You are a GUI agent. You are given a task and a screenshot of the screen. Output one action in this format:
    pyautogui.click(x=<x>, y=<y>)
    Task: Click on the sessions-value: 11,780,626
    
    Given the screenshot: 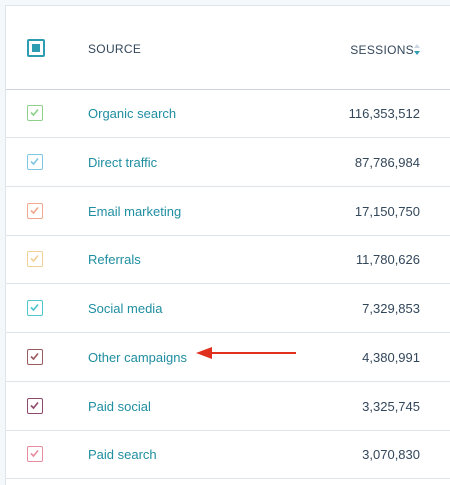 What is the action you would take?
    pyautogui.click(x=387, y=260)
    